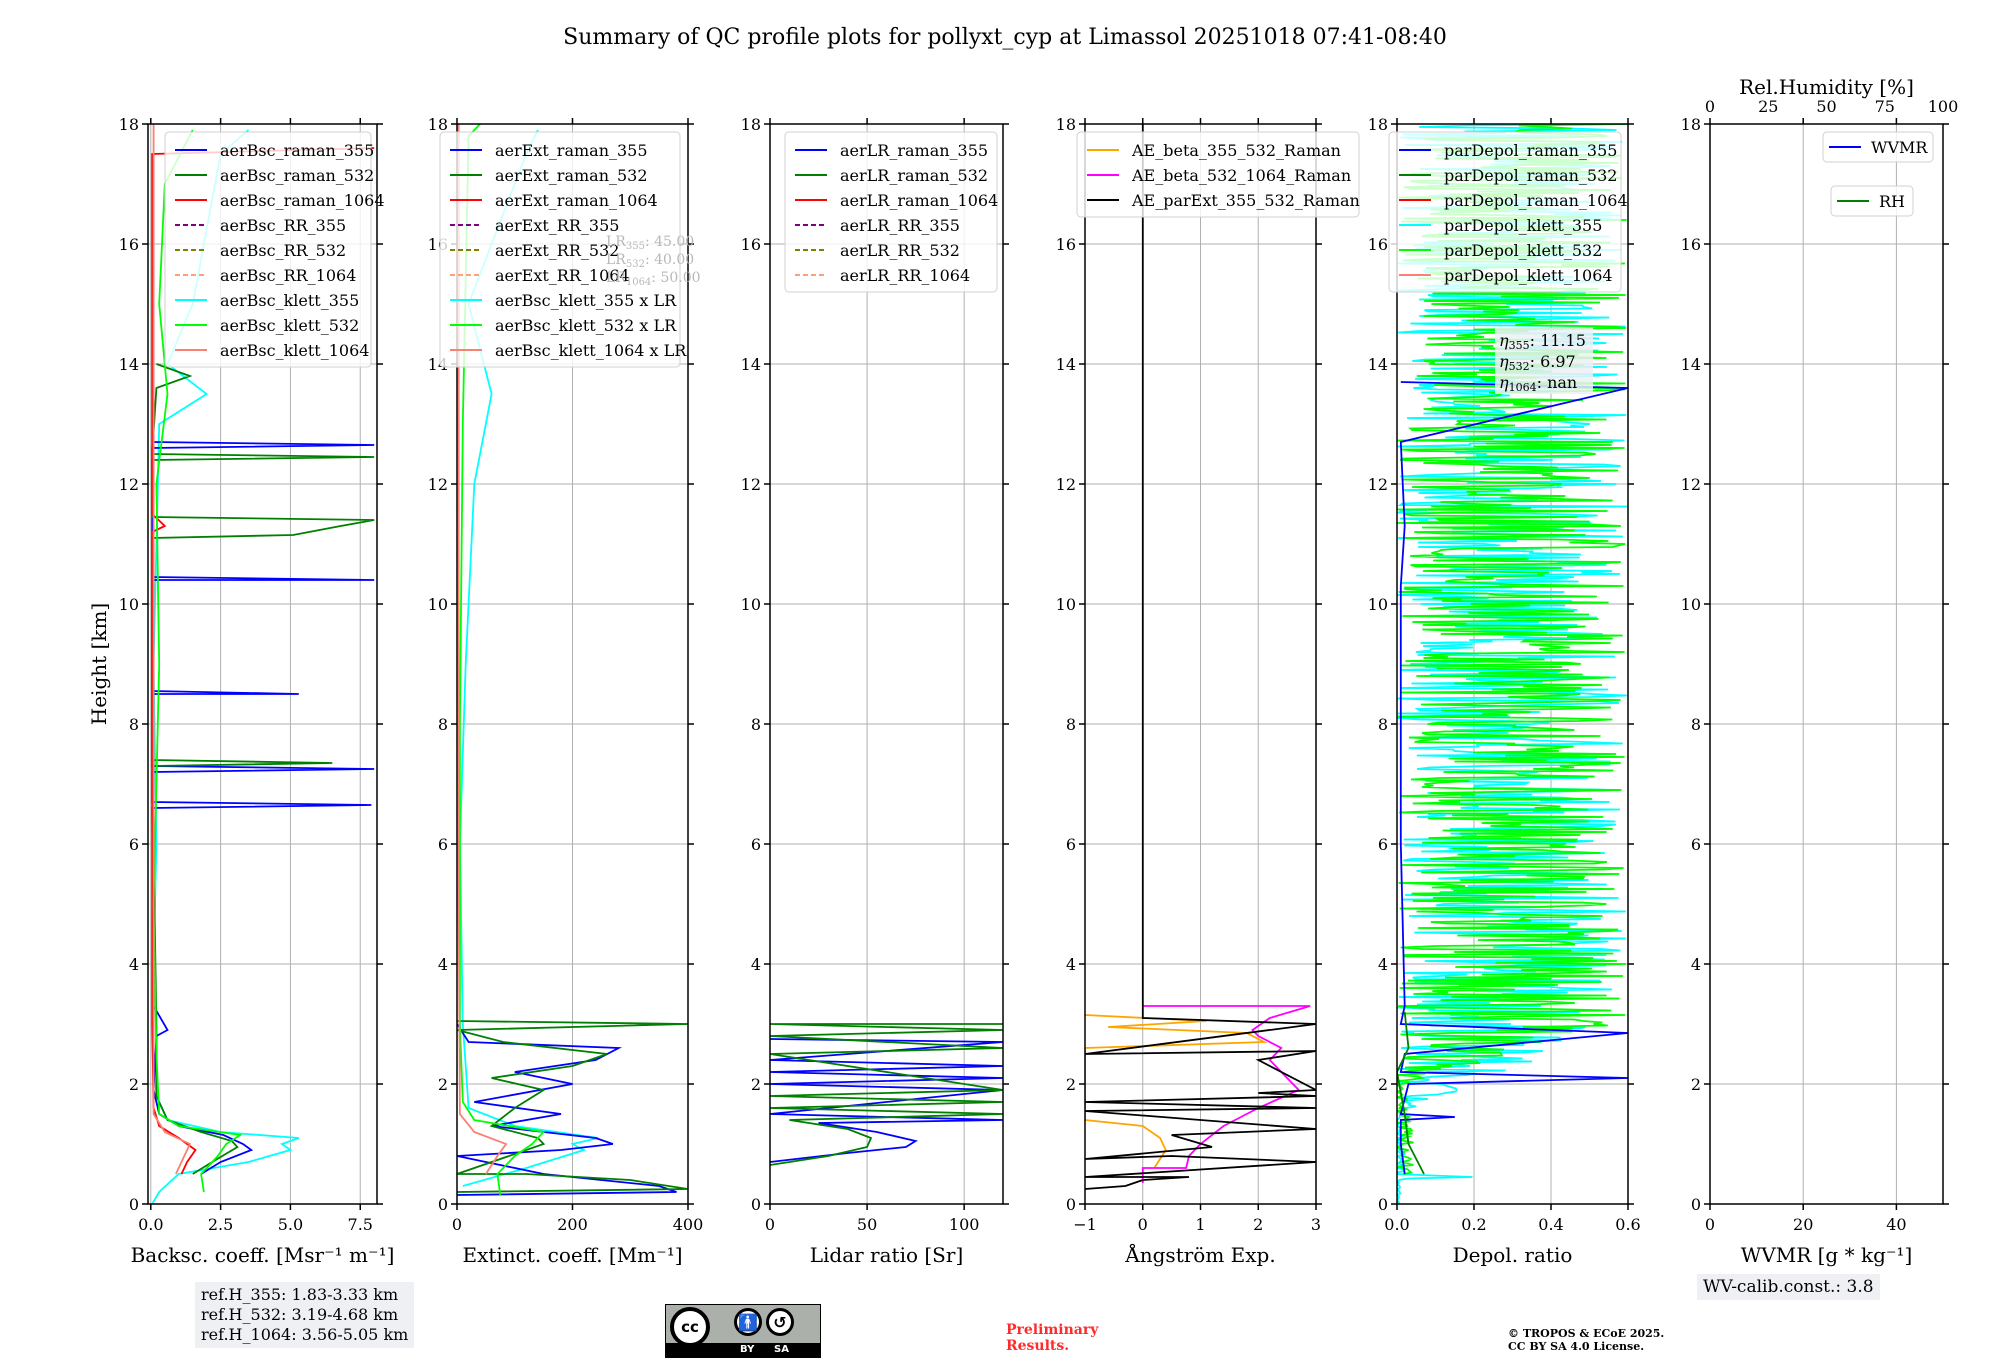  Describe the element at coordinates (1038, 1346) in the screenshot. I see `preliminary-line-2: Results.` at that location.